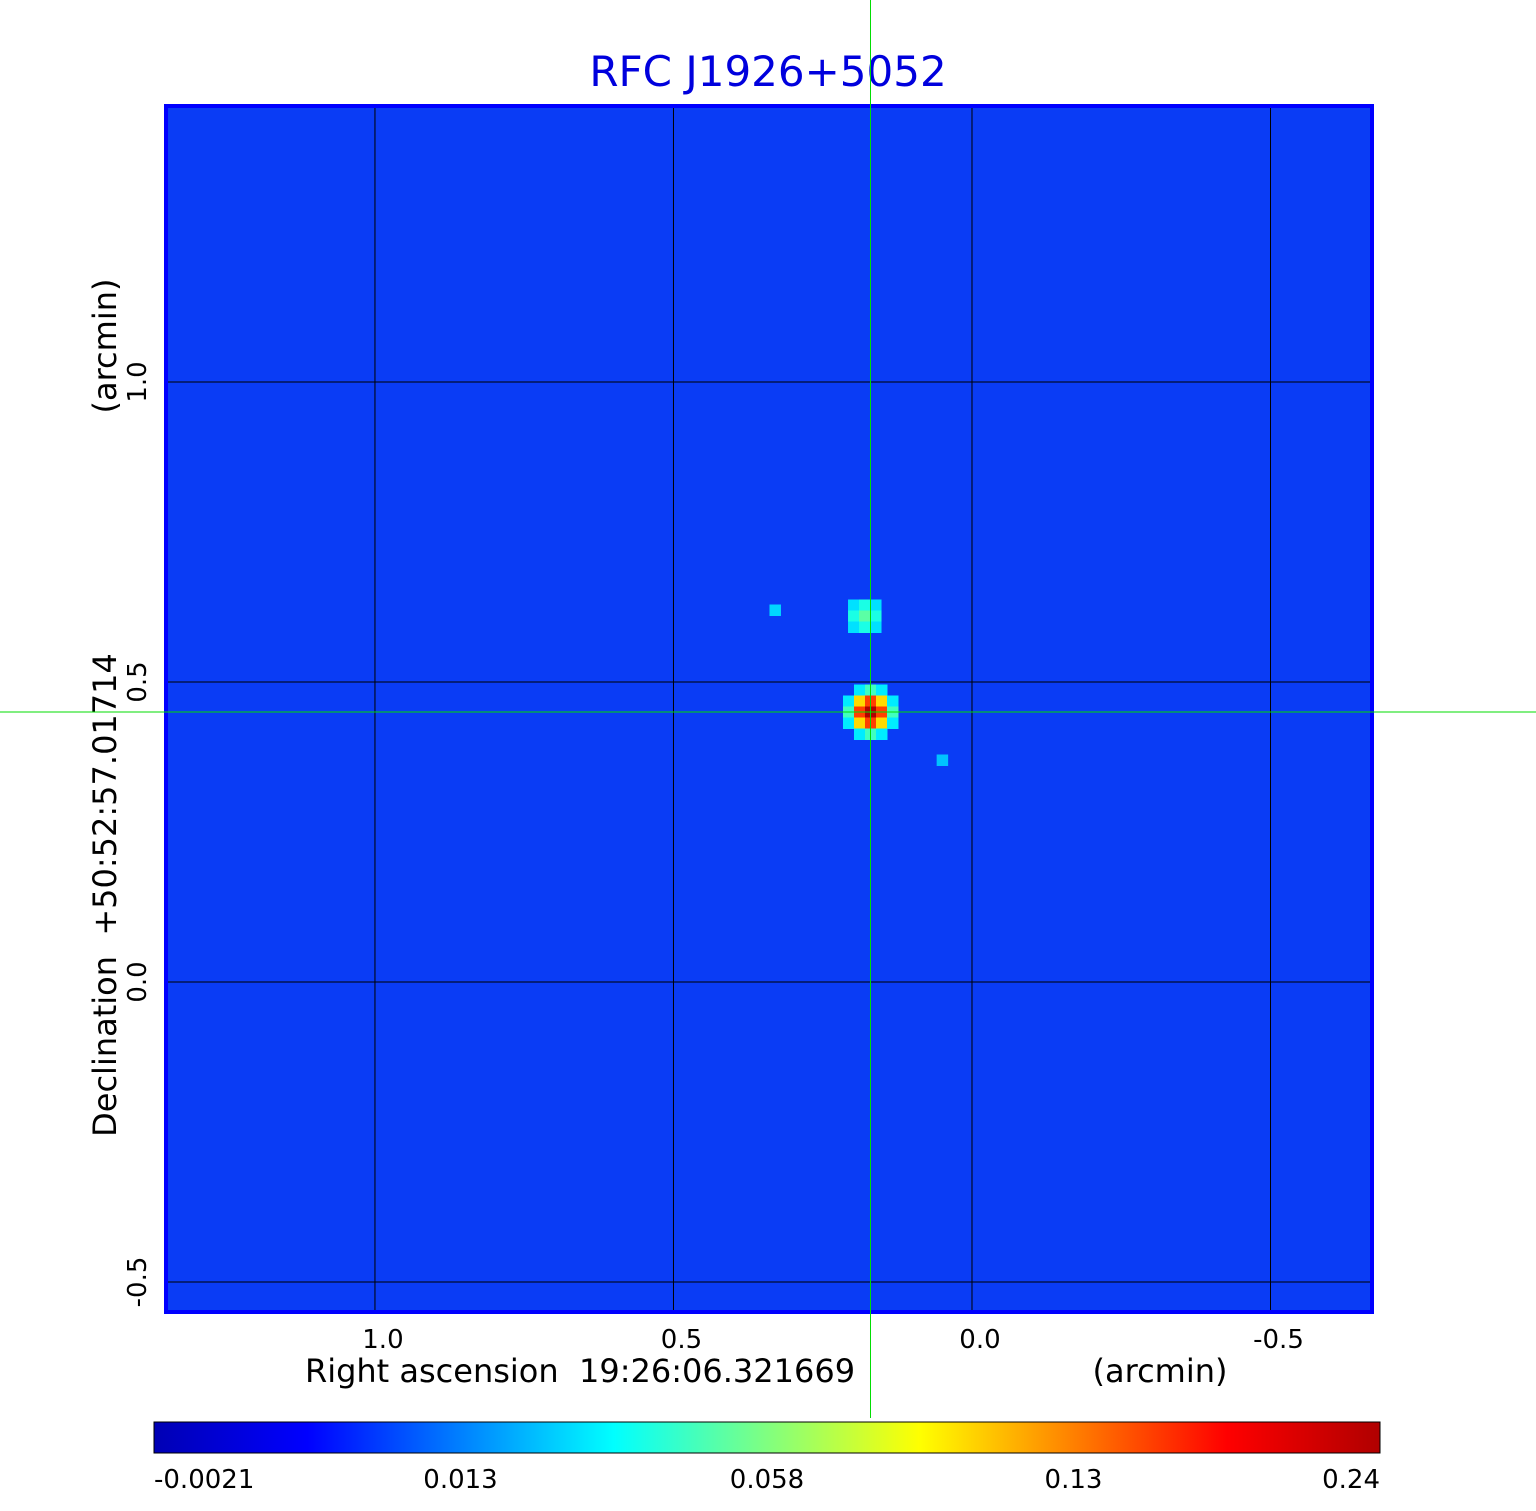 This screenshot has width=1536, height=1511. What do you see at coordinates (1074, 1480) in the screenshot?
I see `colorbar-tick-label: 0.13` at bounding box center [1074, 1480].